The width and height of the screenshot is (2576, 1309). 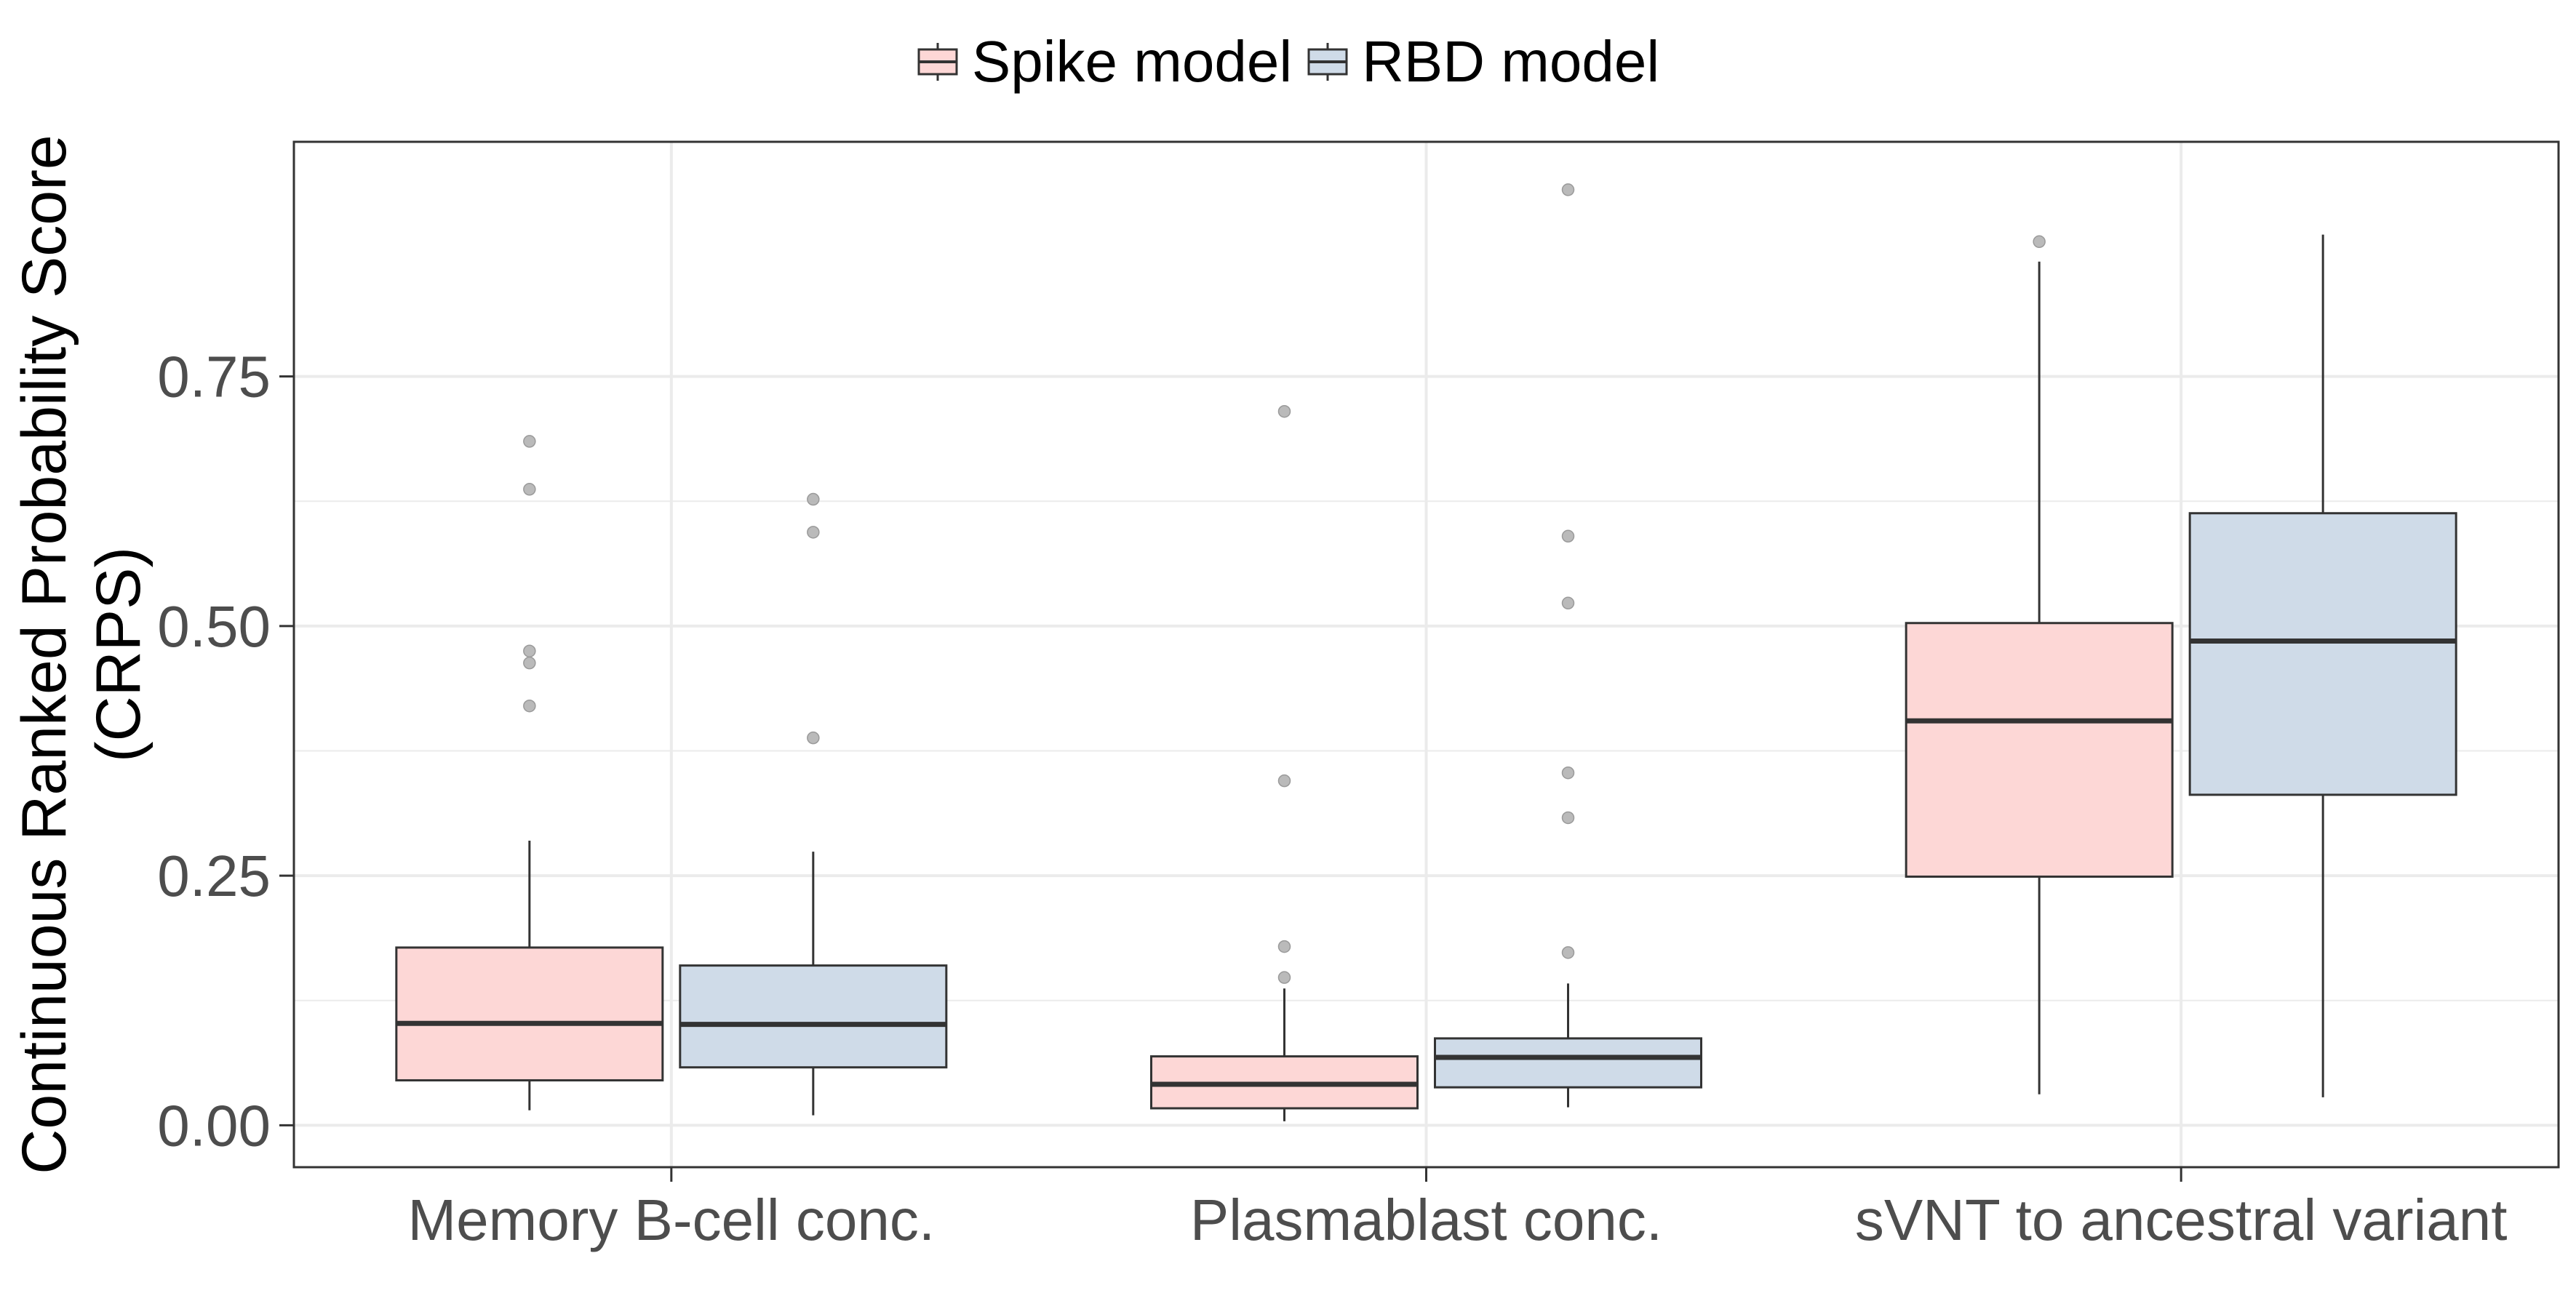 What do you see at coordinates (1426, 1220) in the screenshot?
I see `x-tick-label: Plasmablast conc.` at bounding box center [1426, 1220].